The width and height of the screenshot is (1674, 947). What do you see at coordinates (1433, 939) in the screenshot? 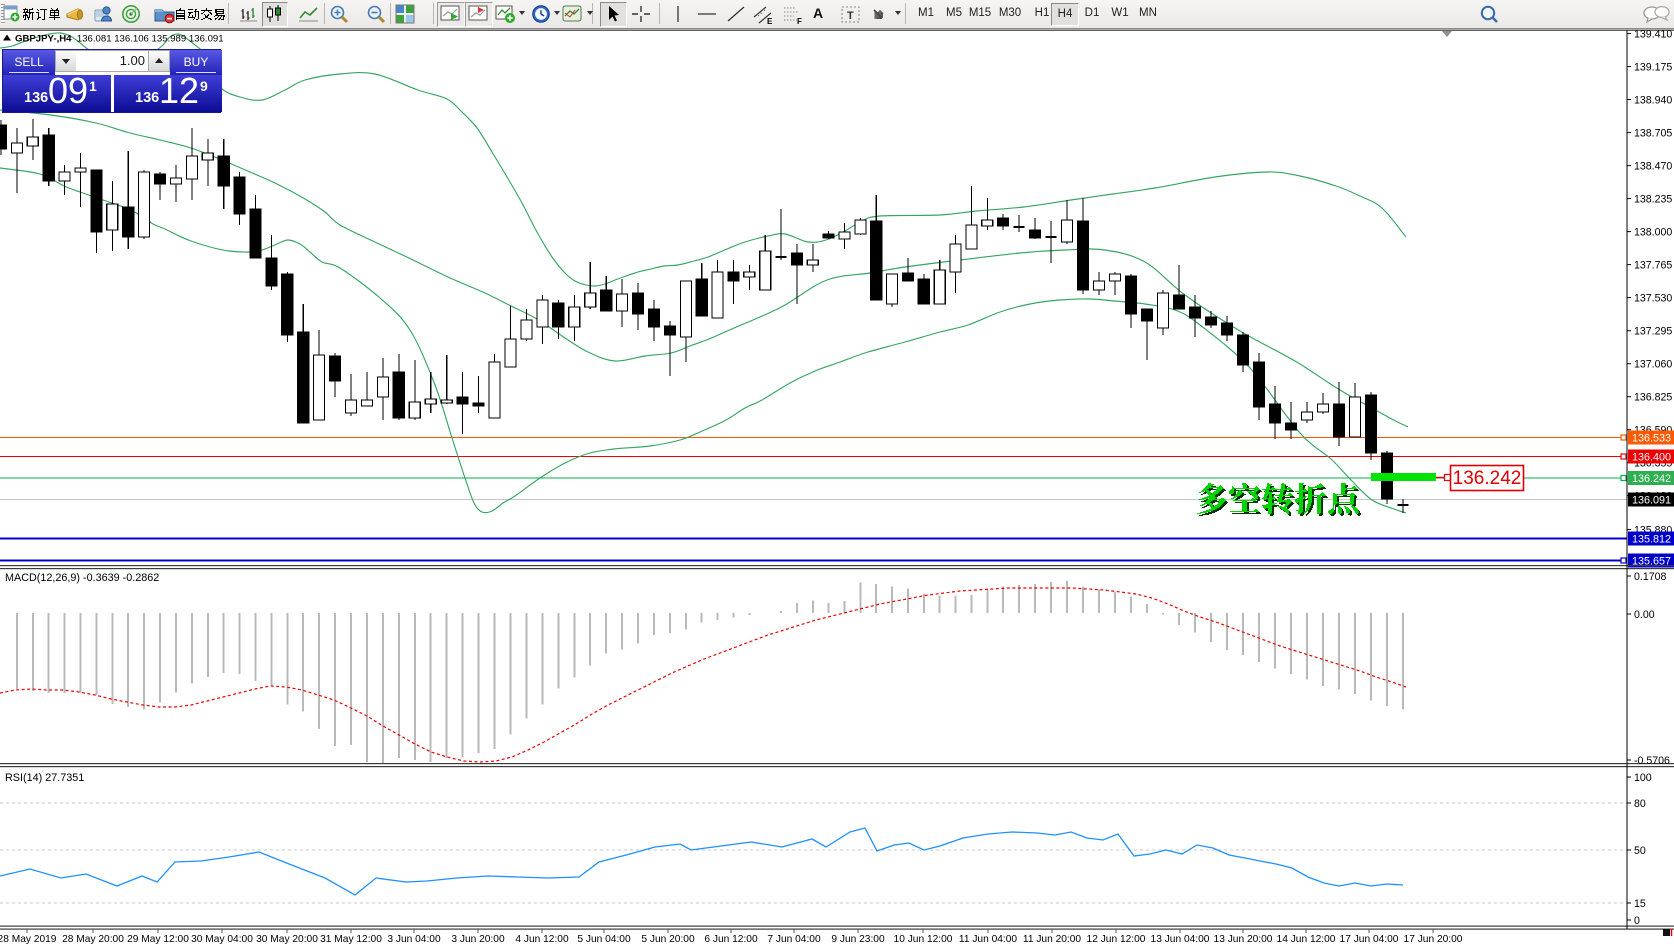
I see `svg-text: 17 Jun 20:00` at bounding box center [1433, 939].